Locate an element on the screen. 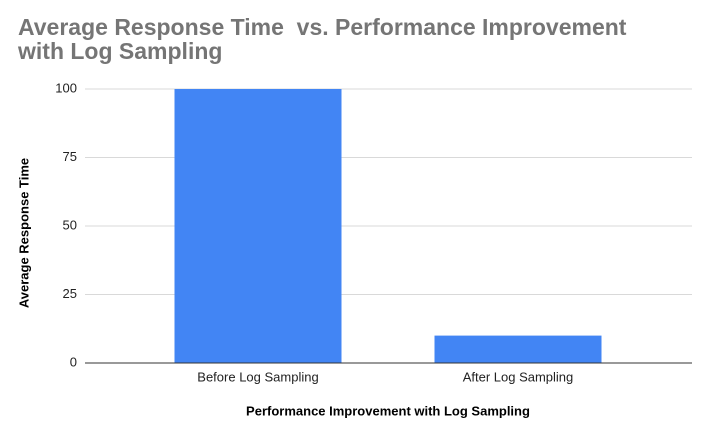 This screenshot has height=439, width=705. y-tick-label: 75 is located at coordinates (70, 156).